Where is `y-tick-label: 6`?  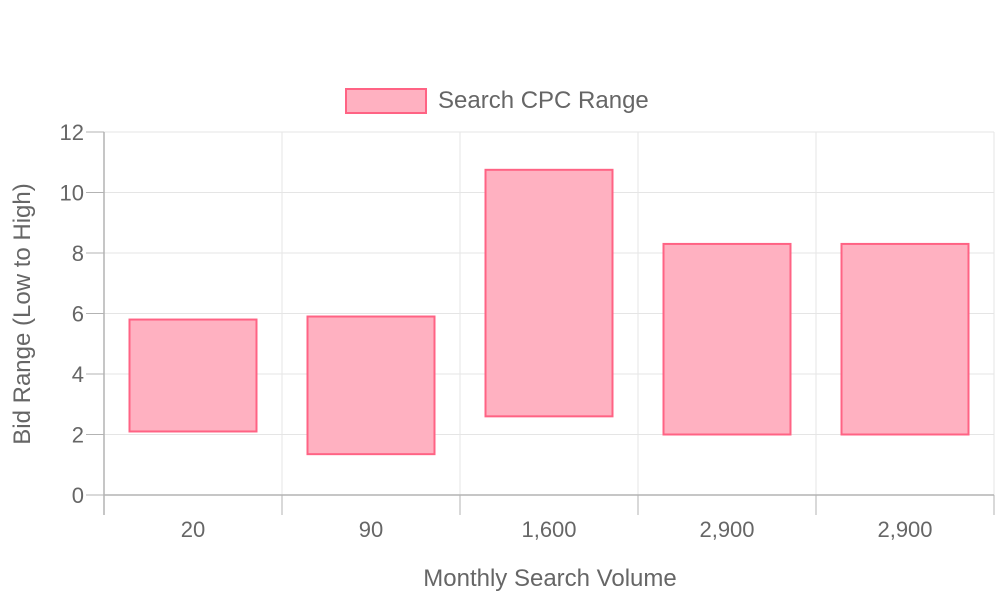
y-tick-label: 6 is located at coordinates (78, 314).